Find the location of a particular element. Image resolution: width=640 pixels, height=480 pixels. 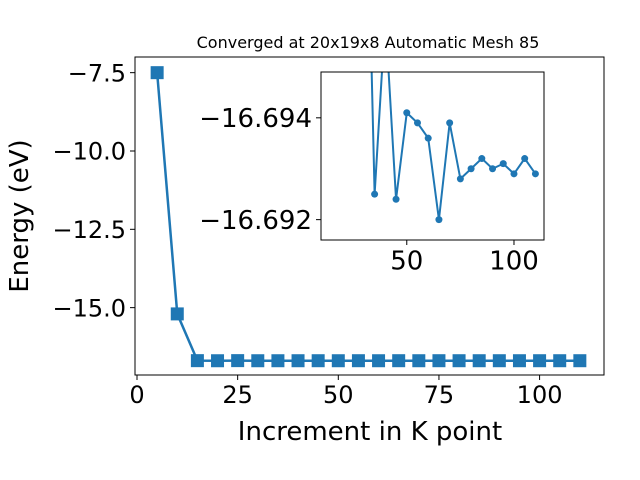

main-y-tick-label: −10.0 is located at coordinates (89, 152).